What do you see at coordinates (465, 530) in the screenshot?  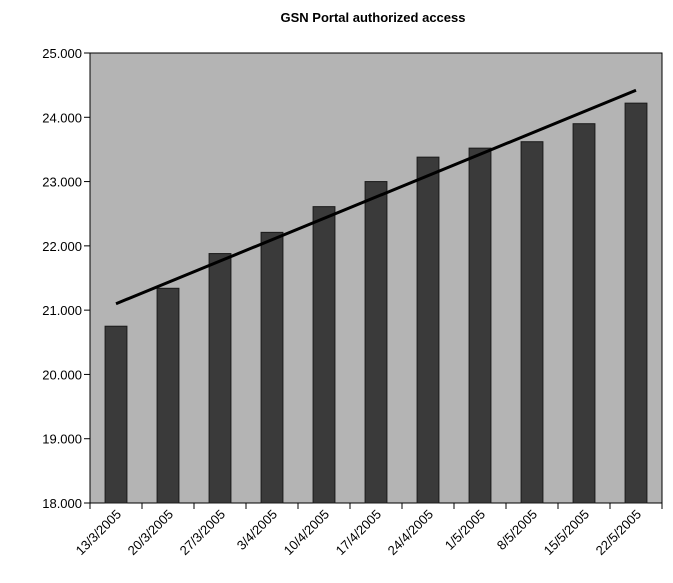 I see `x-tick-label: 1/5/2005` at bounding box center [465, 530].